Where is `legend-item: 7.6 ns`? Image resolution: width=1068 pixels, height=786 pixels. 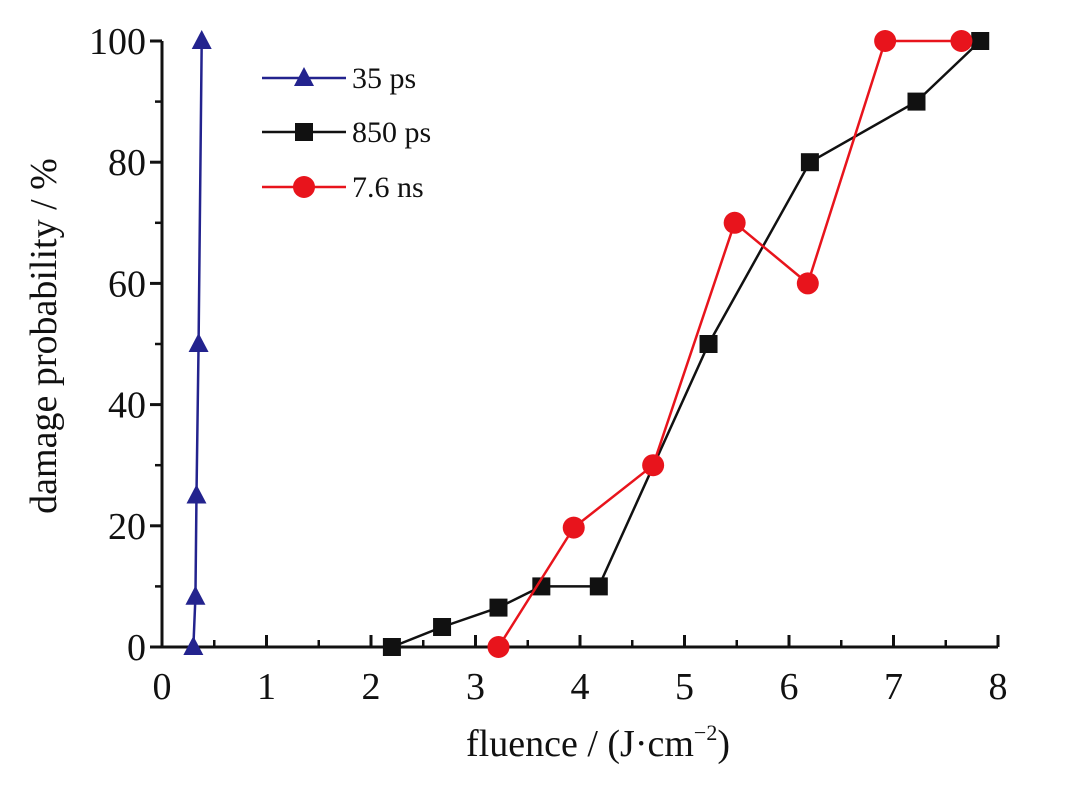 legend-item: 7.6 ns is located at coordinates (343, 187).